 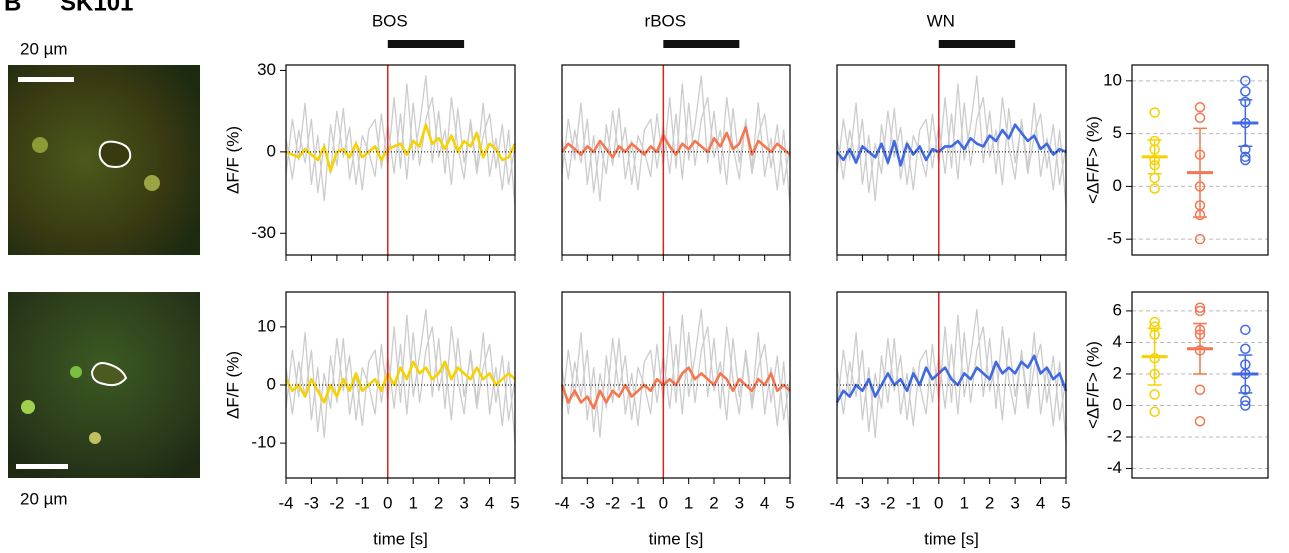 I want to click on y-tick-label: -2, so click(x=1114, y=436).